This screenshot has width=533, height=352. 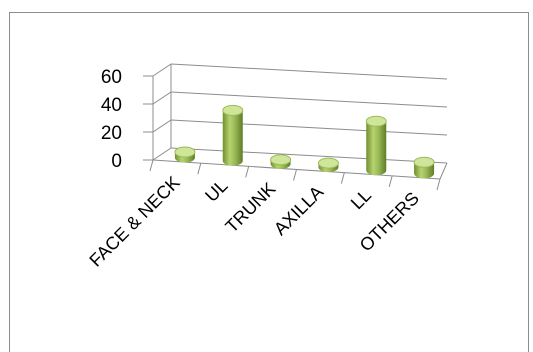 I want to click on category-label: TRUNK, so click(x=250, y=208).